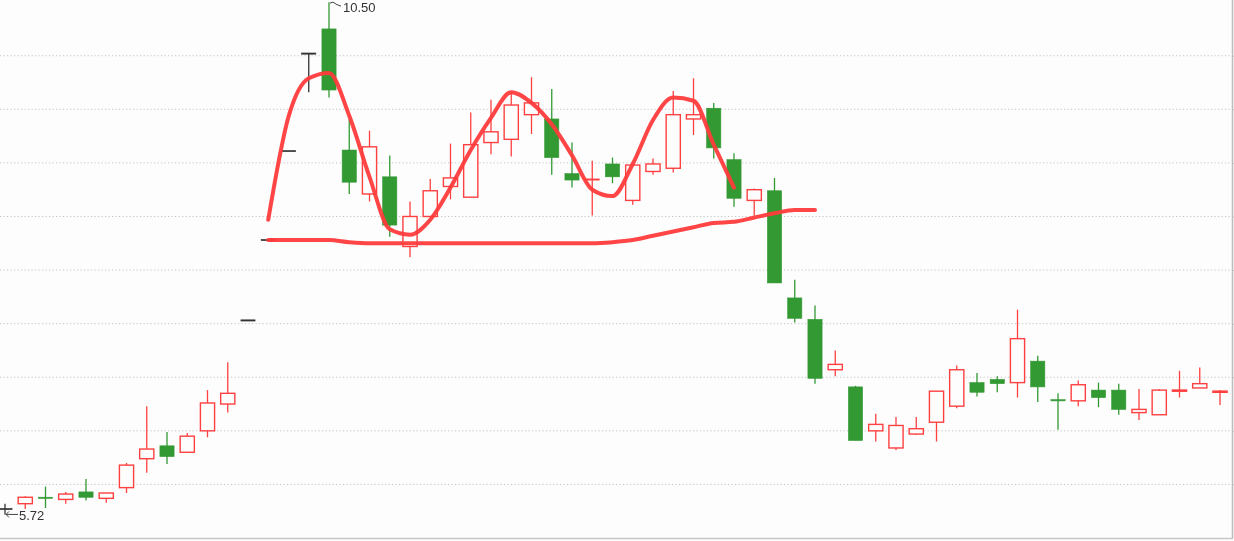 This screenshot has width=1234, height=541. Describe the element at coordinates (359, 7) in the screenshot. I see `annotation: 10.50` at that location.